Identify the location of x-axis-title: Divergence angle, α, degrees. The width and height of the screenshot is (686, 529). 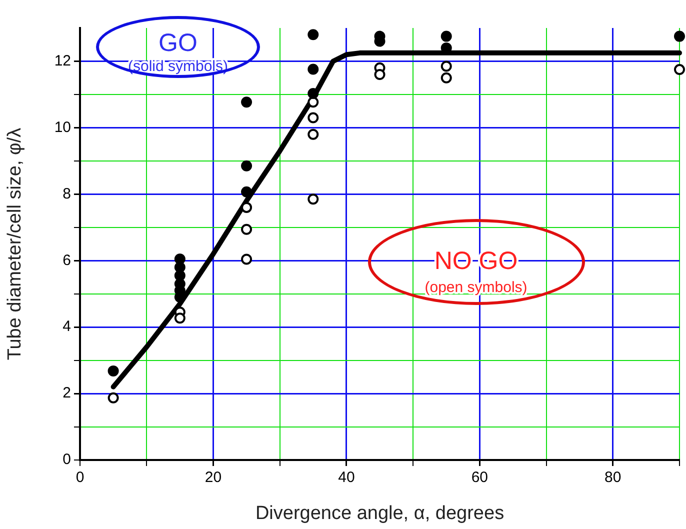
(379, 513).